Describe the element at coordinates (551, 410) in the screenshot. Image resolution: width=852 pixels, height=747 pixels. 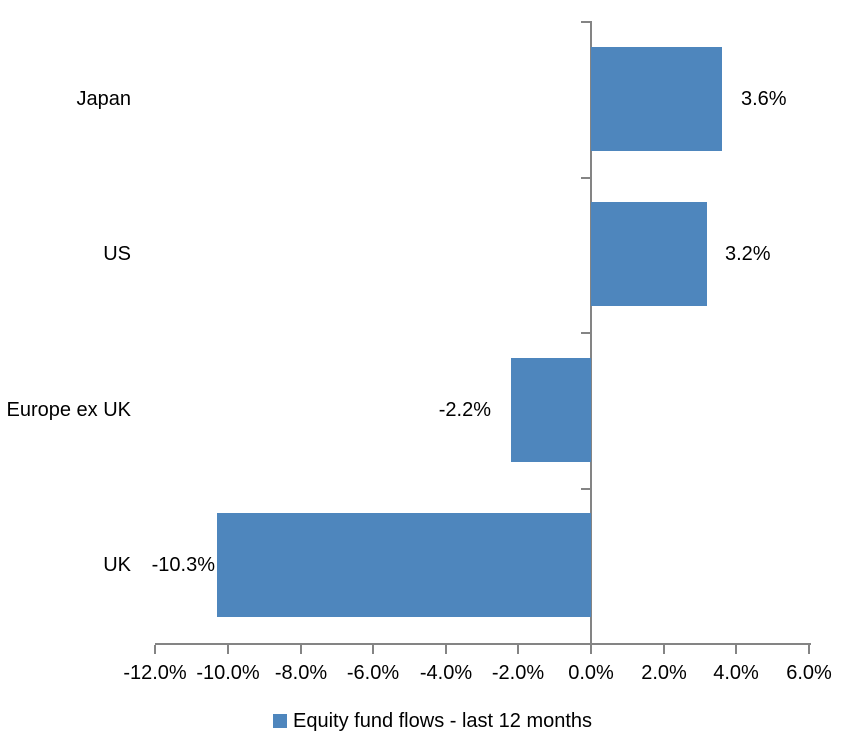
I see `bar-europe-ex-uk` at that location.